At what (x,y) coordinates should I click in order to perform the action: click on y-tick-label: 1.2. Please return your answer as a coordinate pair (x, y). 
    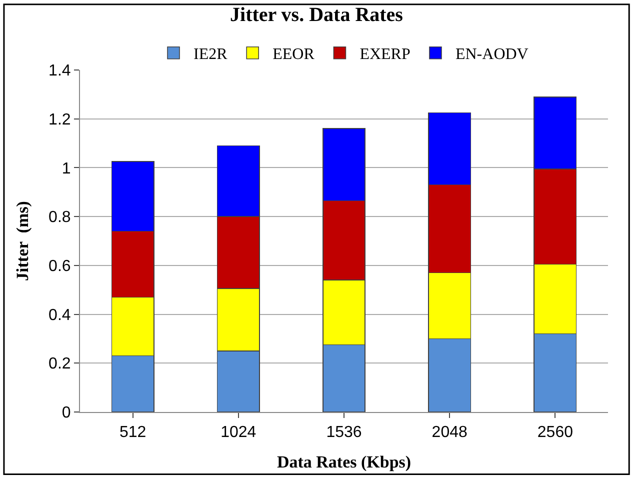
    Looking at the image, I should click on (59, 119).